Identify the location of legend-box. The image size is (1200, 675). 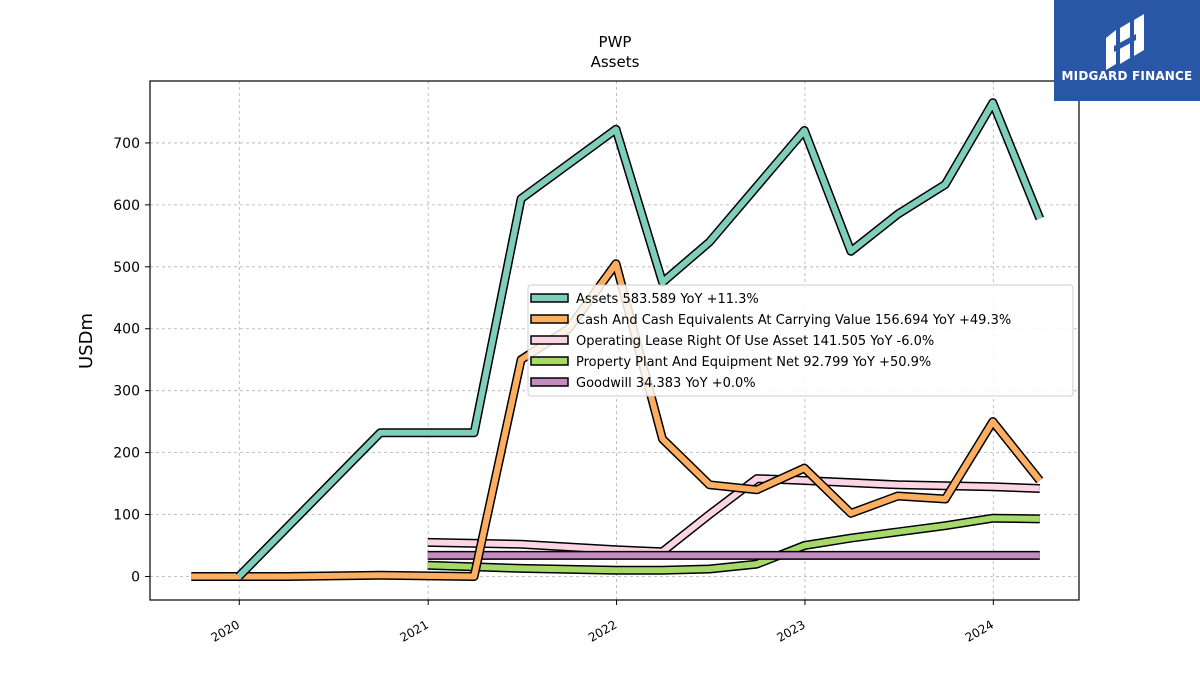
(800, 340).